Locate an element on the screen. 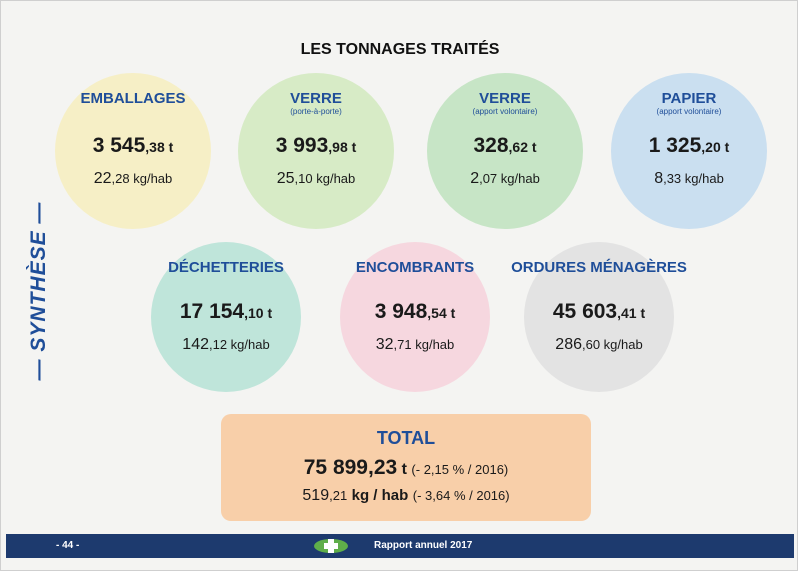 The height and width of the screenshot is (571, 798). category-name: PAPIER (apport volontaire) is located at coordinates (689, 103).